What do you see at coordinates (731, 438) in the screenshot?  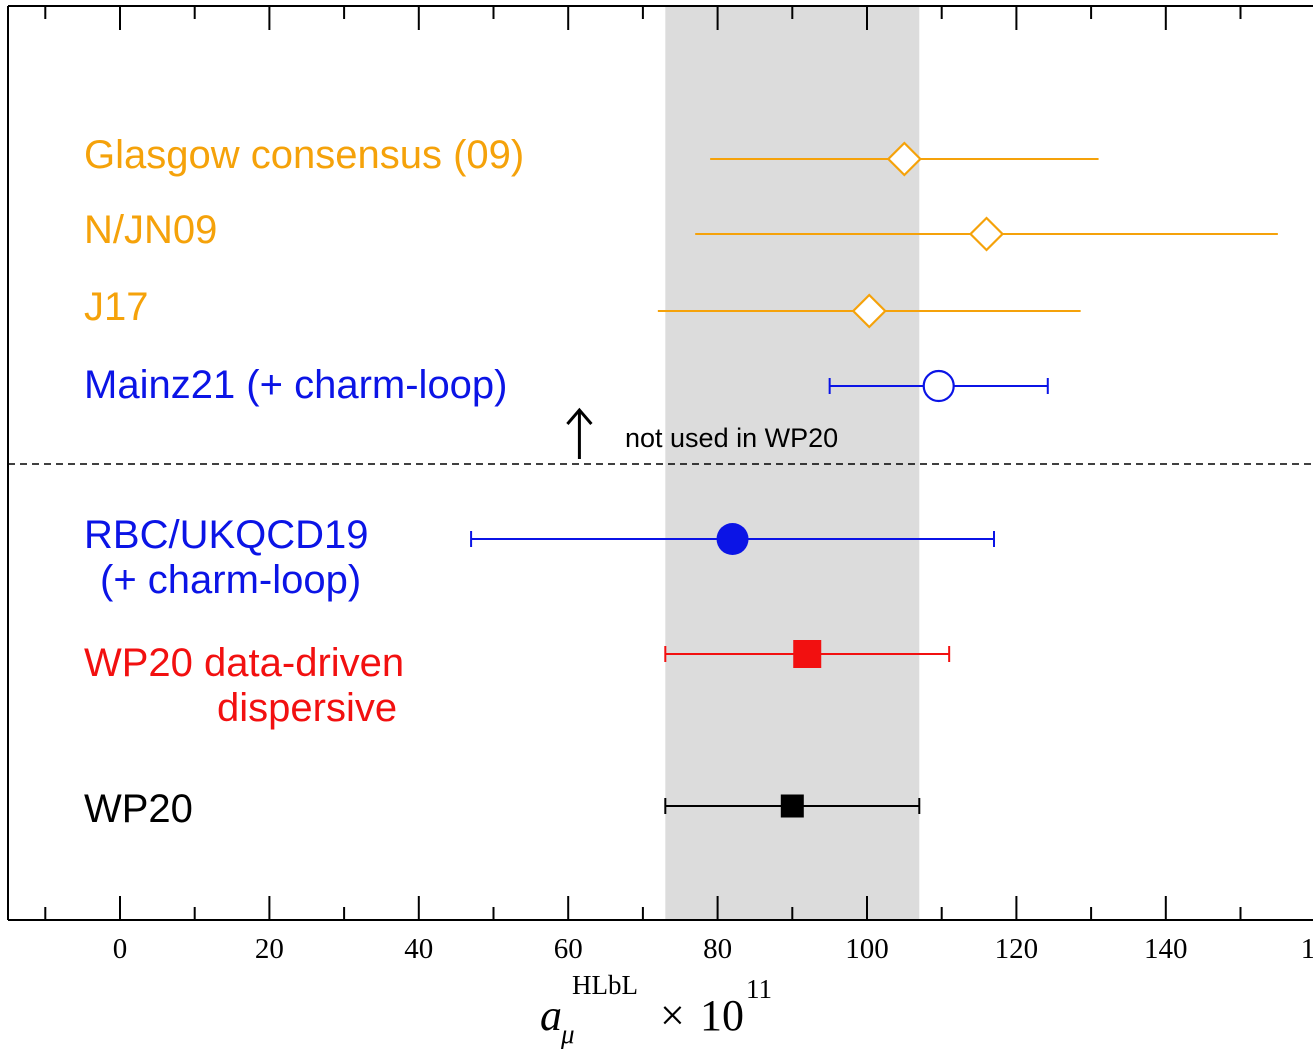 I see `annotation-text: not used in WP20` at bounding box center [731, 438].